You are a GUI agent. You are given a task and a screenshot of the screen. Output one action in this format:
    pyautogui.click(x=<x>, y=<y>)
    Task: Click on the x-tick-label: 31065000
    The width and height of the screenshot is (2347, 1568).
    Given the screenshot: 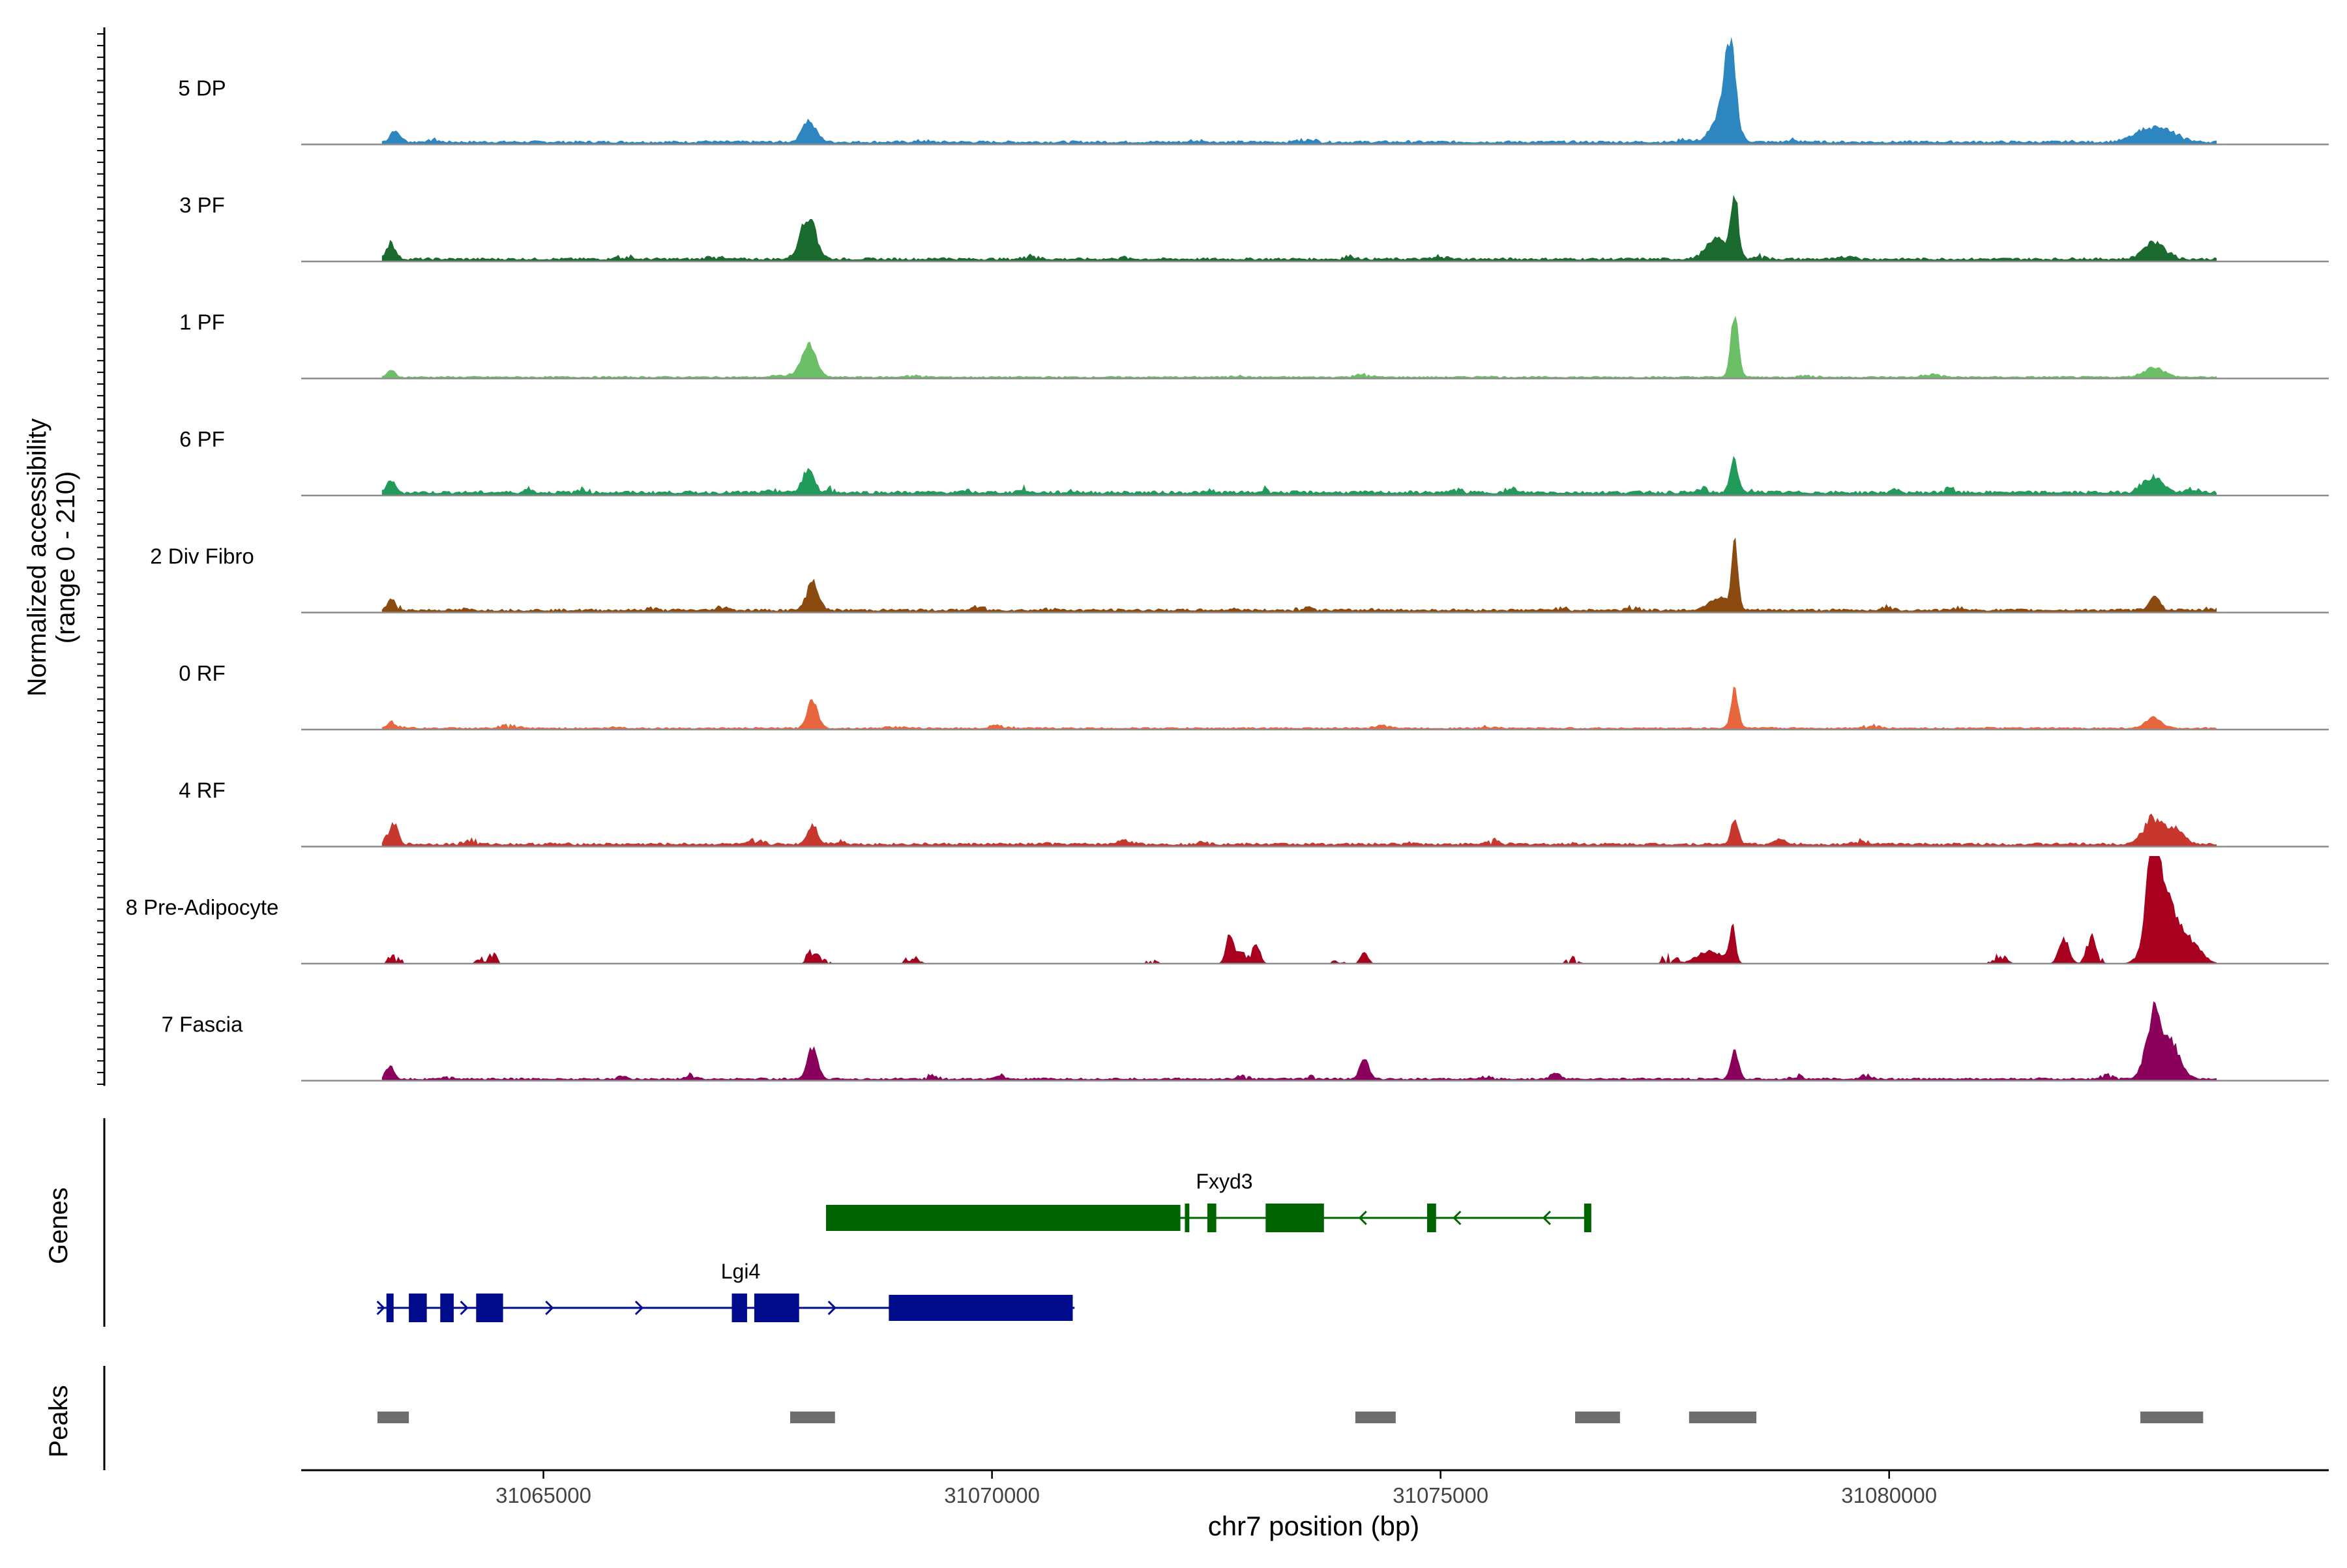 What is the action you would take?
    pyautogui.click(x=543, y=1495)
    